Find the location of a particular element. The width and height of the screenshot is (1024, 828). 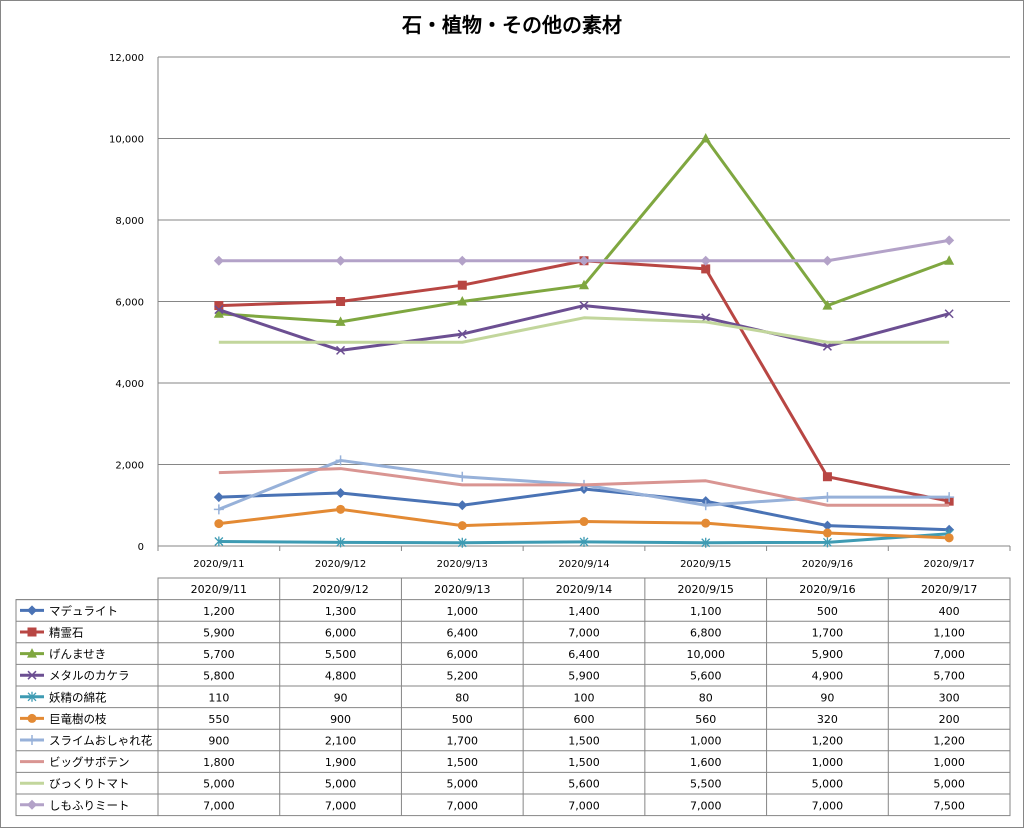

legend-label: ビッグサボテン is located at coordinates (89, 762).